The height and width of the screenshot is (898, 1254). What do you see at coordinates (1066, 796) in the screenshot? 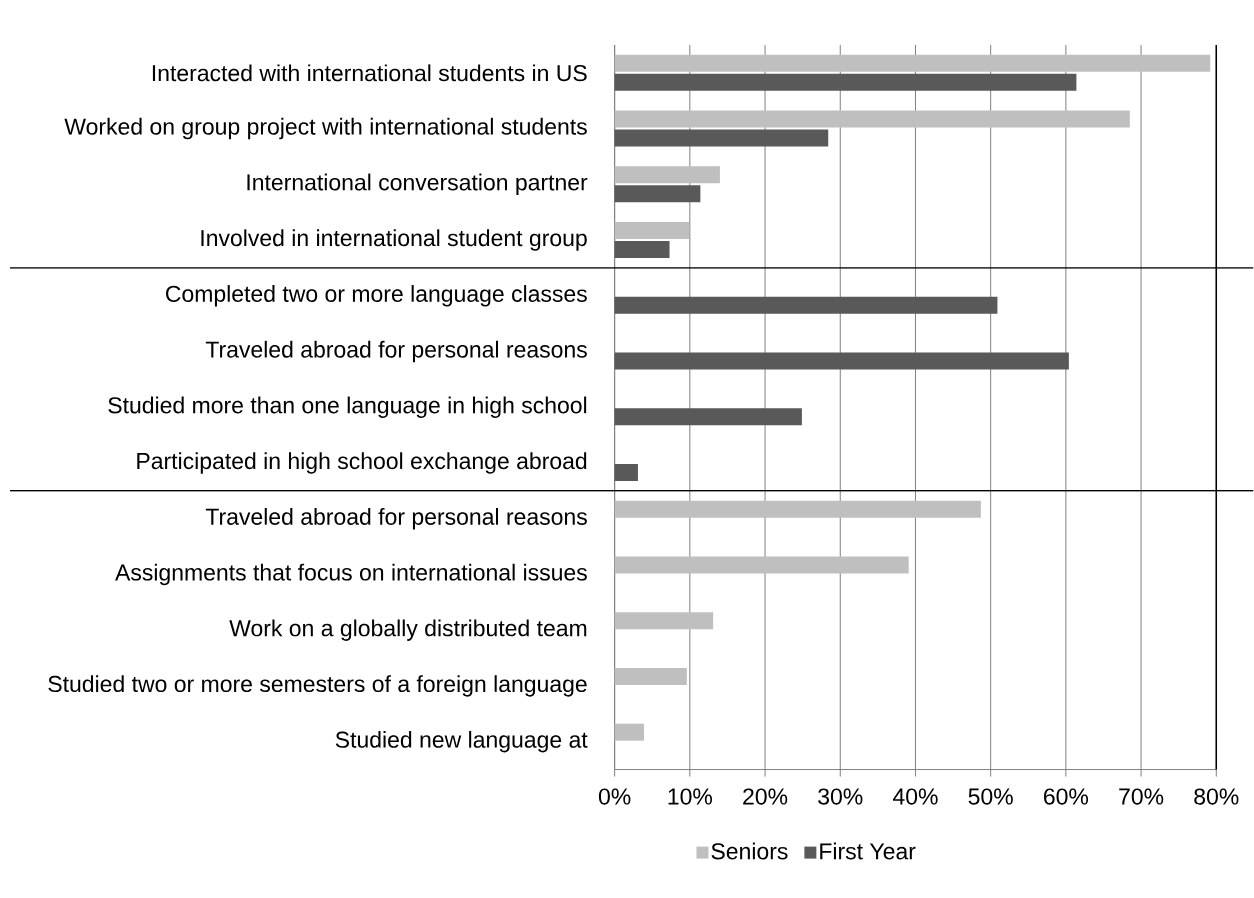
I see `x-tick-label: 60%` at bounding box center [1066, 796].